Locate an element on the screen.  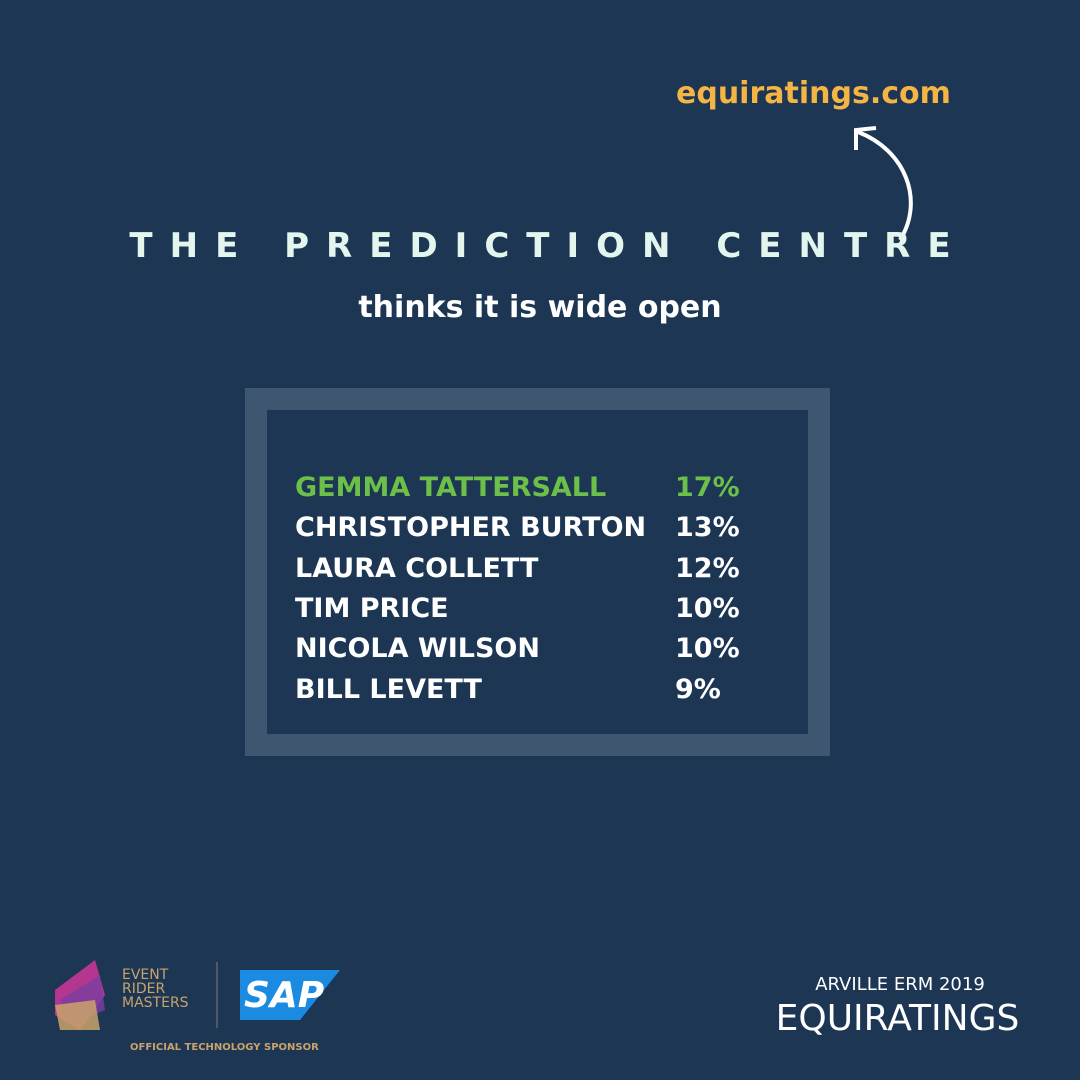
table-row: BILL LEVETT 9% is located at coordinates (545, 694).